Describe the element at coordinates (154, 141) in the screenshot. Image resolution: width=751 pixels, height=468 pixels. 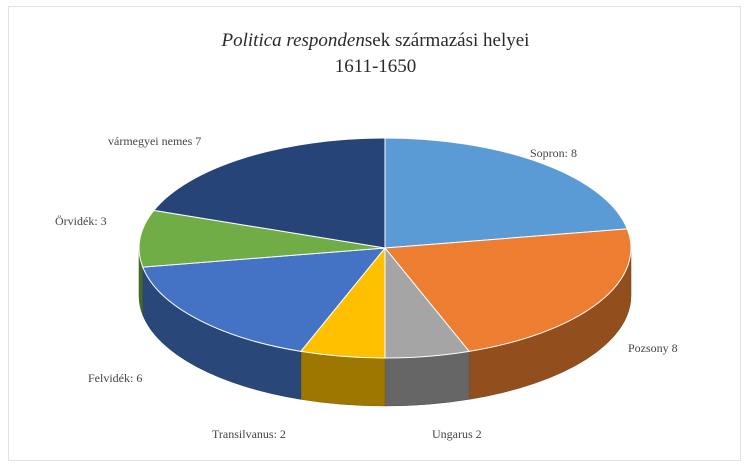
I see `slice-label: vármegyei nemes 7` at that location.